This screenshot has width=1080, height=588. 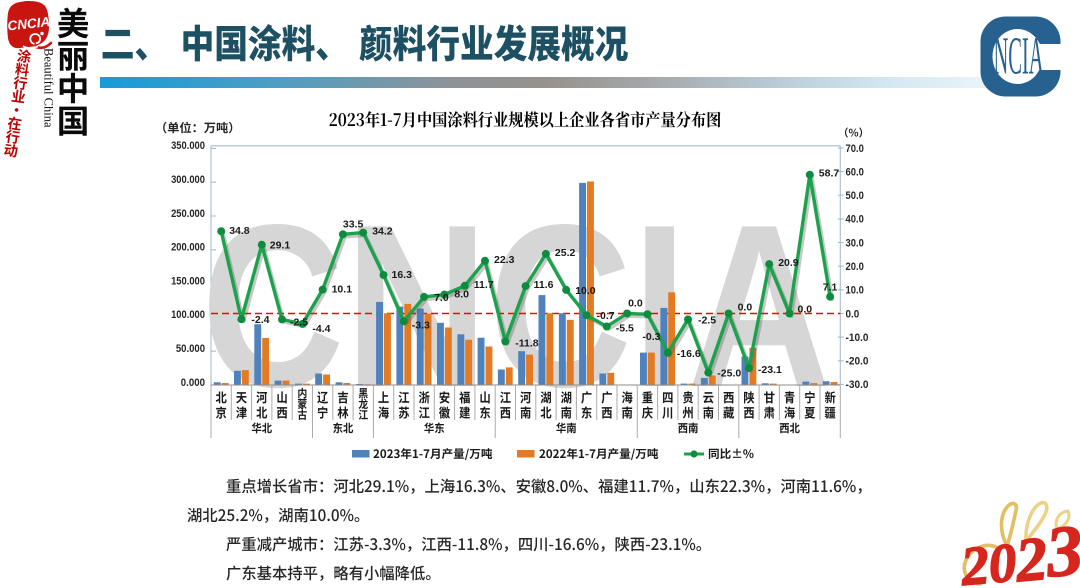 I want to click on svg-text: 34.8, so click(x=239, y=231).